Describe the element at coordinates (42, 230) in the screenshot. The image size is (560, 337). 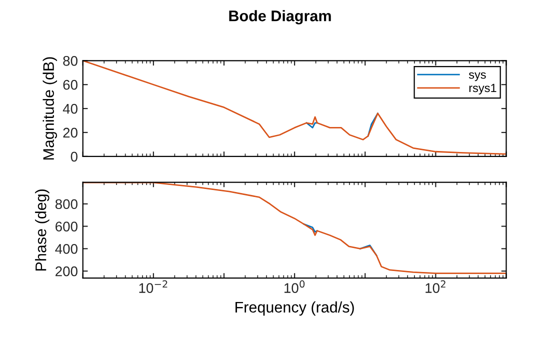
I see `y-axis-title: Phase (deg)` at that location.